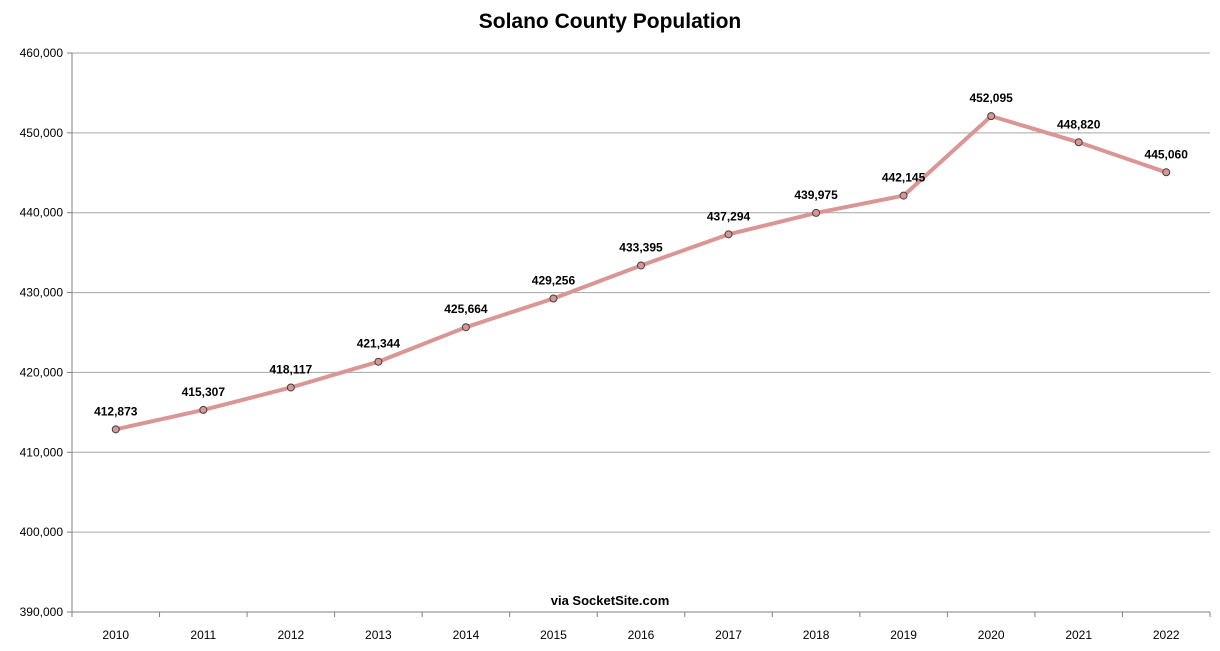 This screenshot has width=1220, height=651. Describe the element at coordinates (42, 133) in the screenshot. I see `y-tick-label: 450,000` at that location.